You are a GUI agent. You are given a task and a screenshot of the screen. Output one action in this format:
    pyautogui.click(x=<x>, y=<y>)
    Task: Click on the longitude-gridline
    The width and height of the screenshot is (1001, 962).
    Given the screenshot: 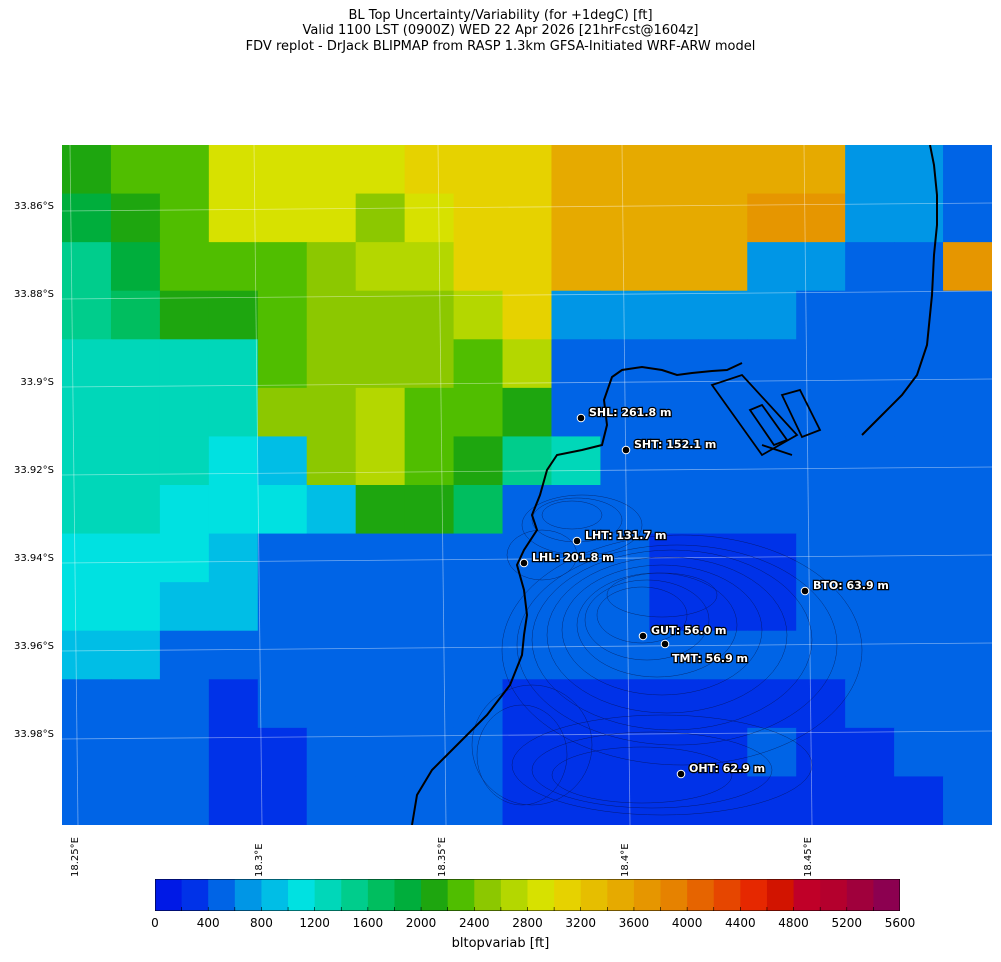 What is the action you would take?
    pyautogui.click(x=74, y=485)
    